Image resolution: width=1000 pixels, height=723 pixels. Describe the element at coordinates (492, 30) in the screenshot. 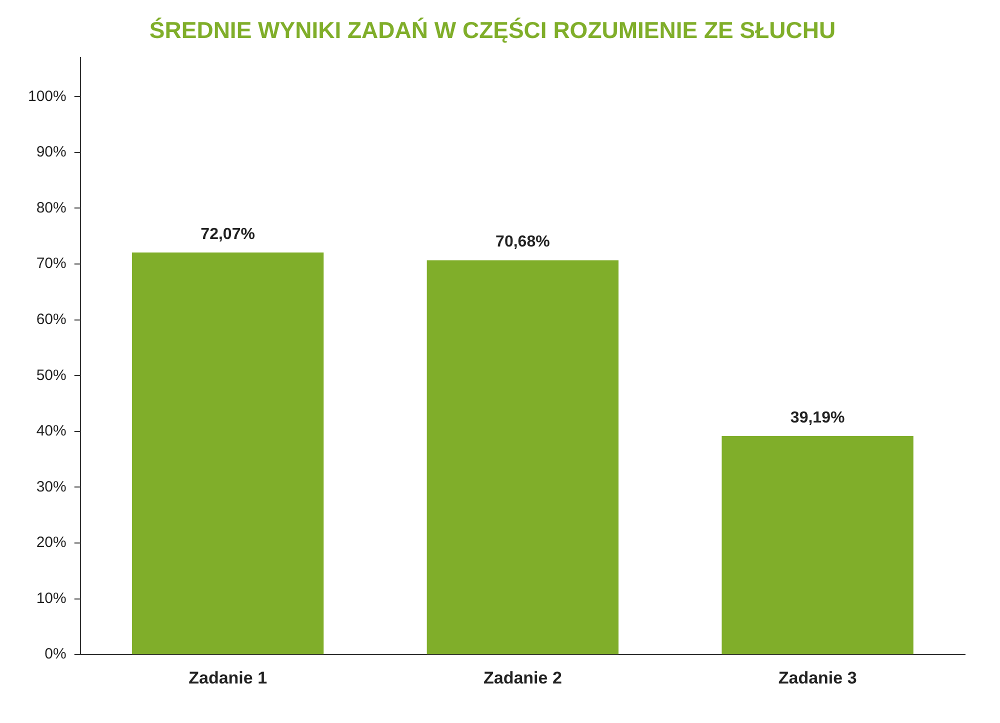

I see `chart-title: ŚREDNIE WYNIKI ZADAŃ W CZĘŚCI ROZUMIENIE ZE SŁUCHU` at that location.